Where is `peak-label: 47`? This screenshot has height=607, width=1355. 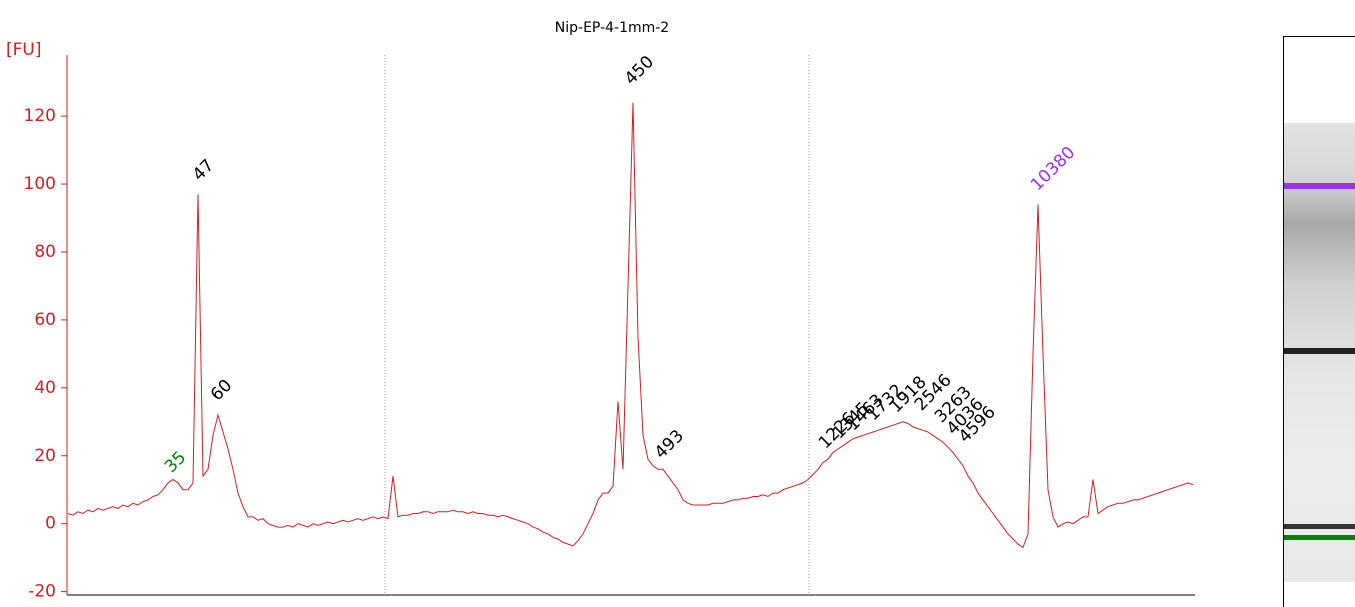
peak-label: 47 is located at coordinates (203, 170).